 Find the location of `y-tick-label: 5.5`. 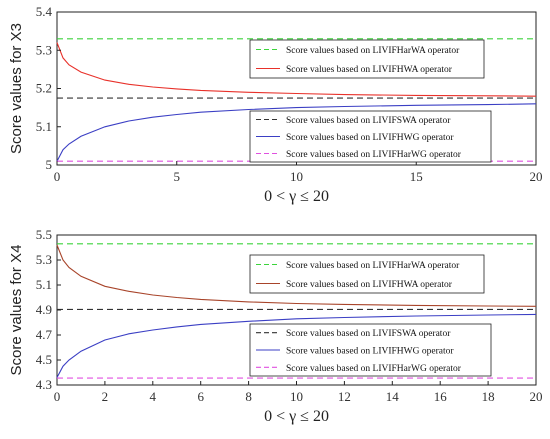

y-tick-label: 5.5 is located at coordinates (44, 234).